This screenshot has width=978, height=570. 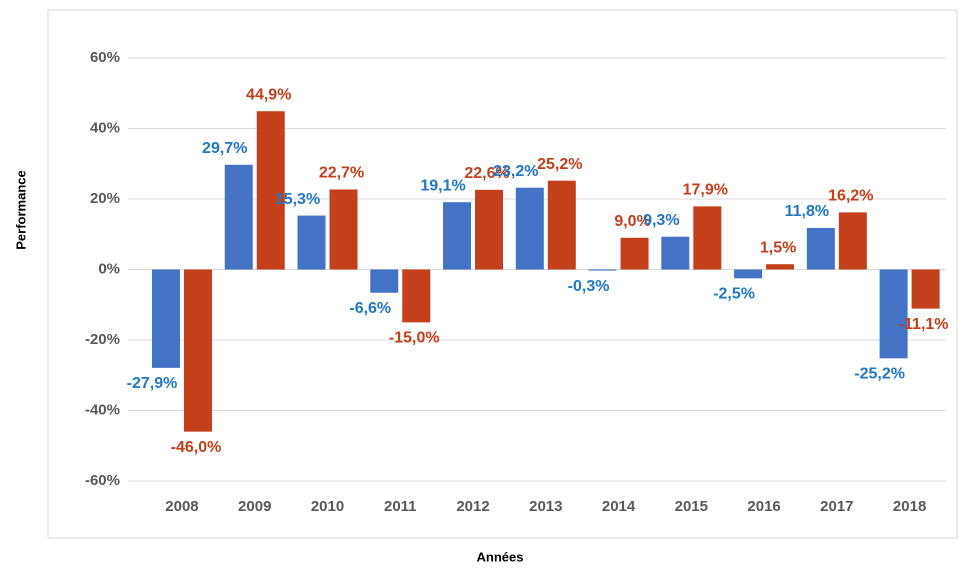 I want to click on y-tick-label: 60%, so click(x=105, y=57).